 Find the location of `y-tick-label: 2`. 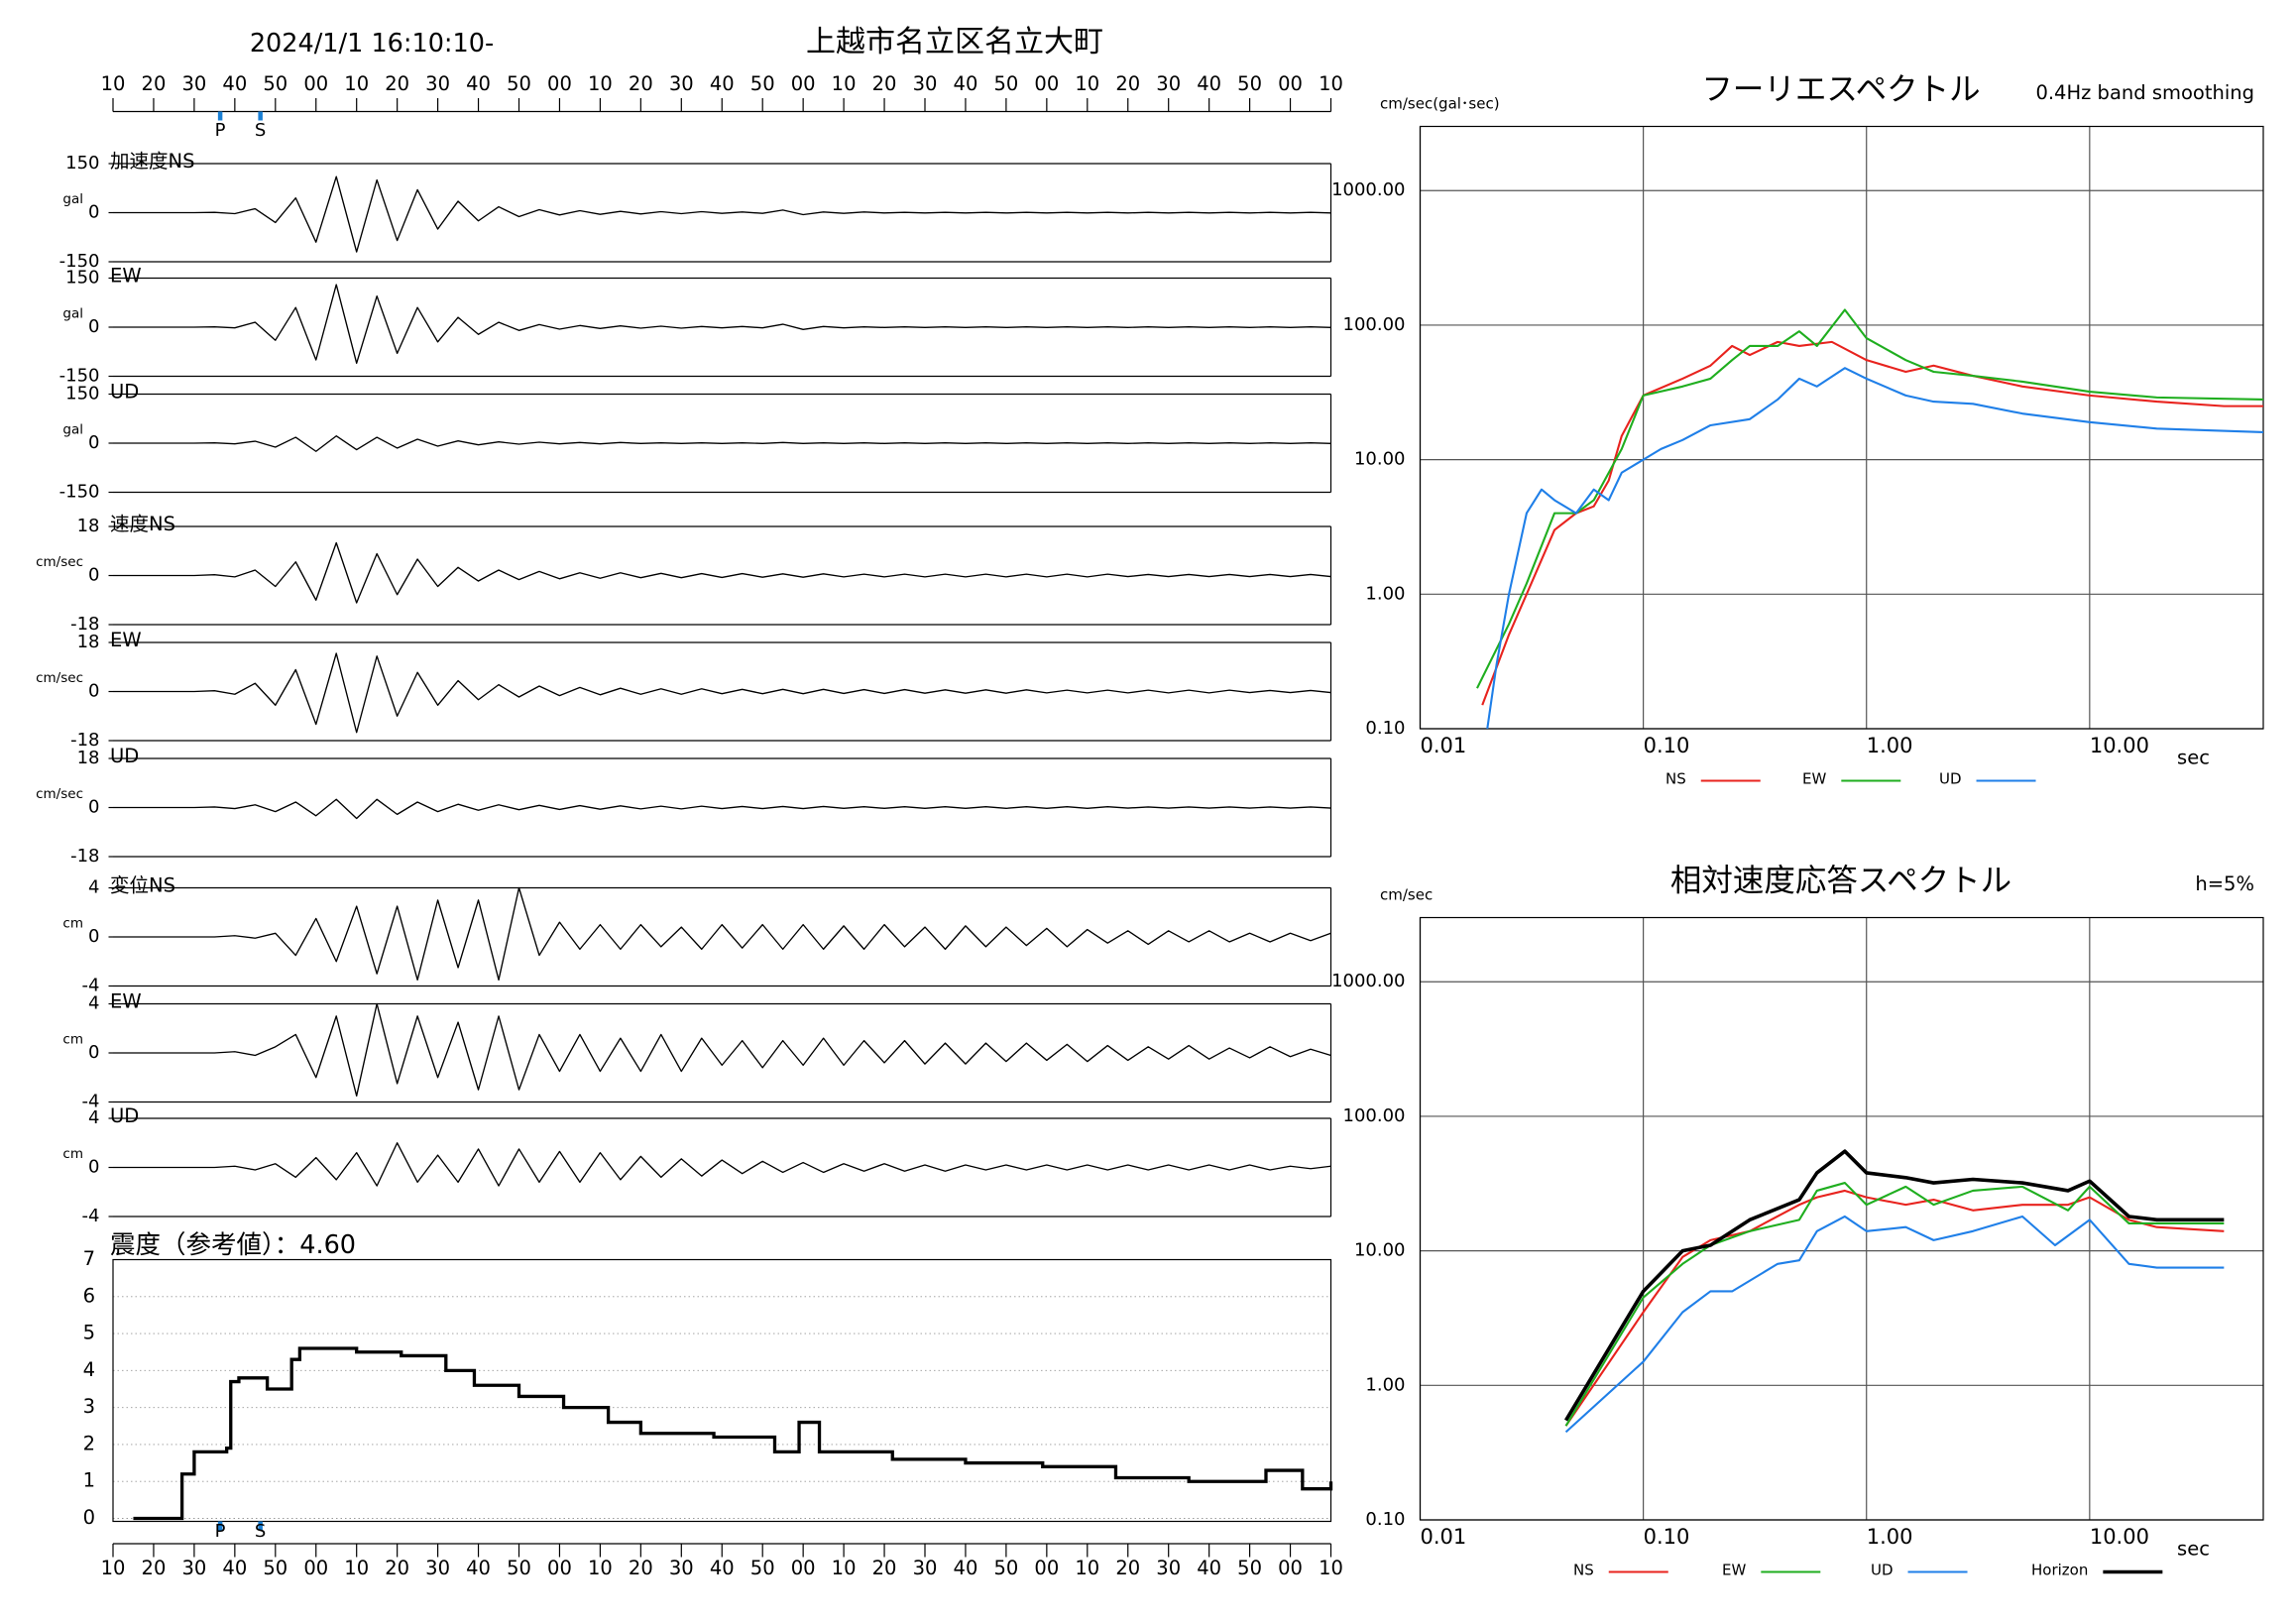

y-tick-label: 2 is located at coordinates (89, 1443).